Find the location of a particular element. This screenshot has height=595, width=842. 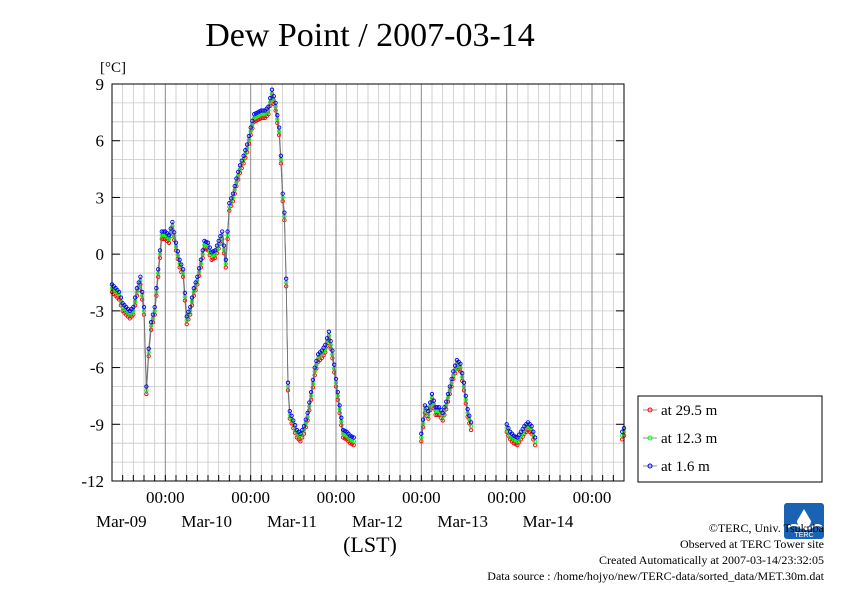

legend-box is located at coordinates (730, 439).